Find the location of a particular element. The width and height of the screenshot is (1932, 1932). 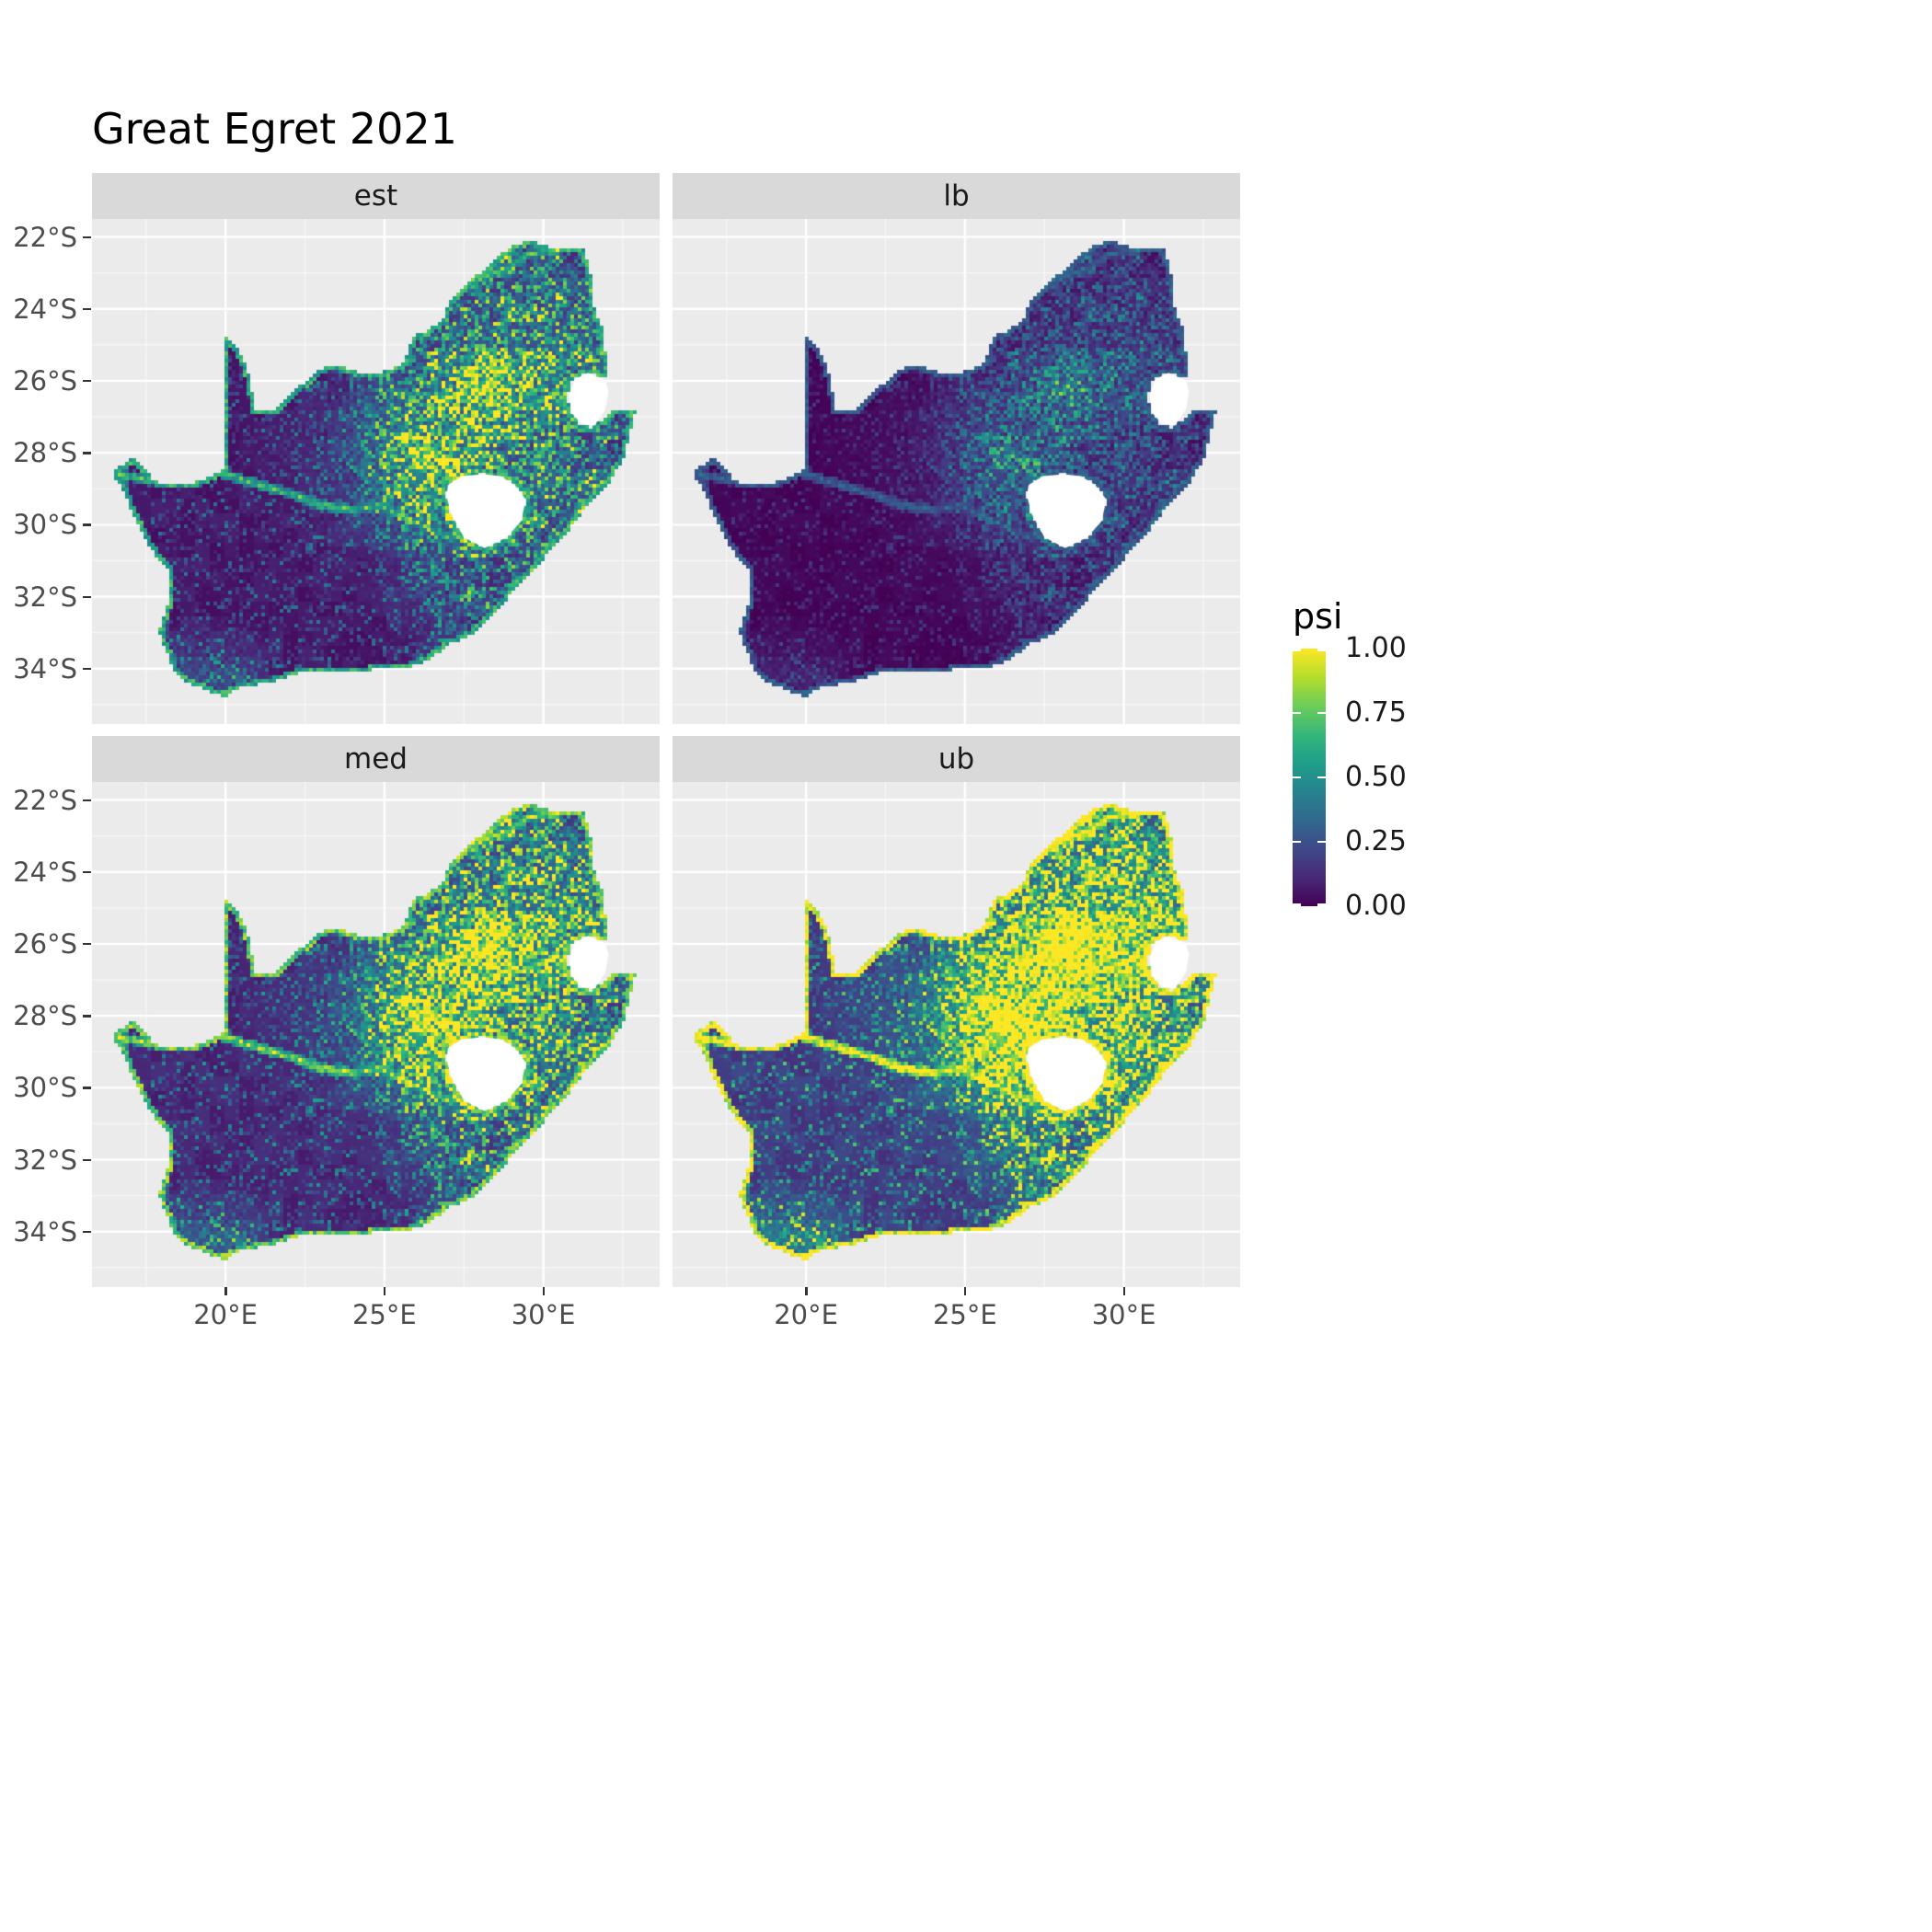

facet-strip-label-lb: lb is located at coordinates (956, 196).